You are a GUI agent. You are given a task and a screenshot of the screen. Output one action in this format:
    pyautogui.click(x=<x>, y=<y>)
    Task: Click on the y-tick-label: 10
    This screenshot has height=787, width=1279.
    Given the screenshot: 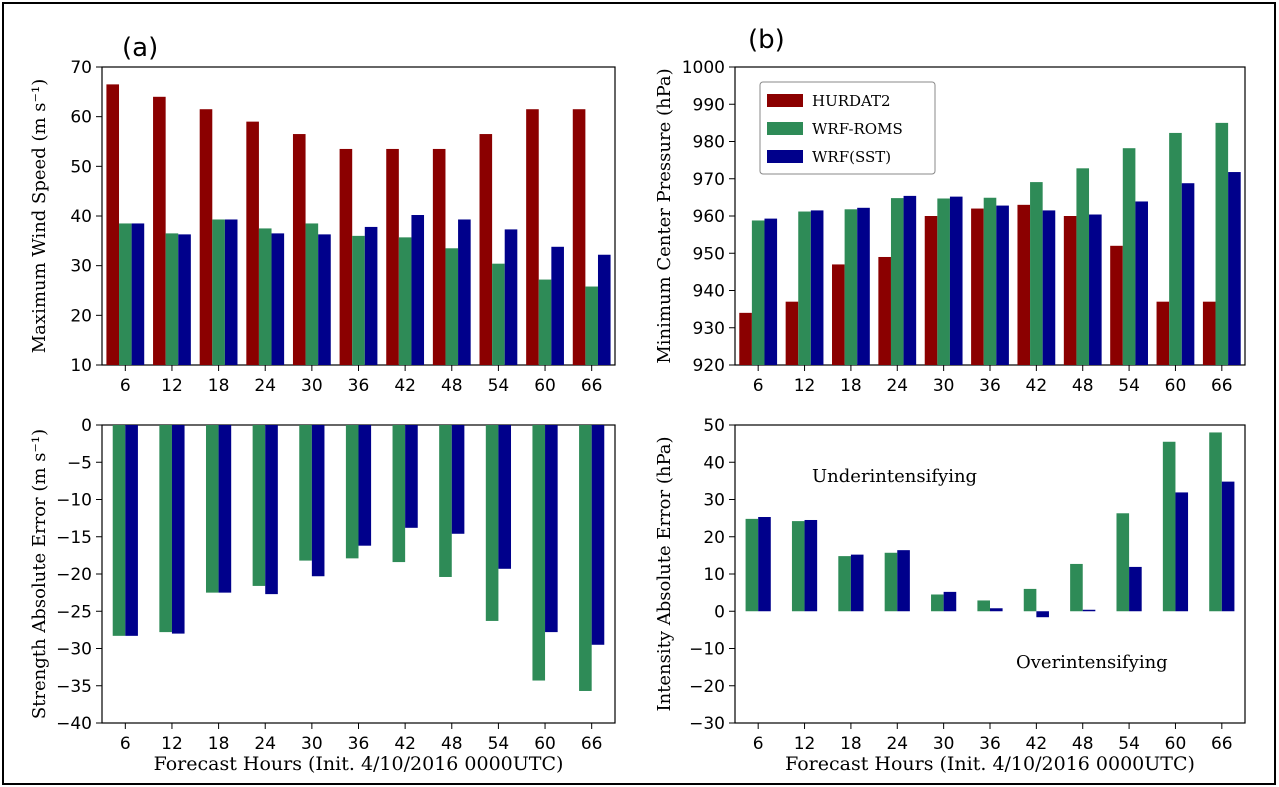 What is the action you would take?
    pyautogui.click(x=714, y=575)
    